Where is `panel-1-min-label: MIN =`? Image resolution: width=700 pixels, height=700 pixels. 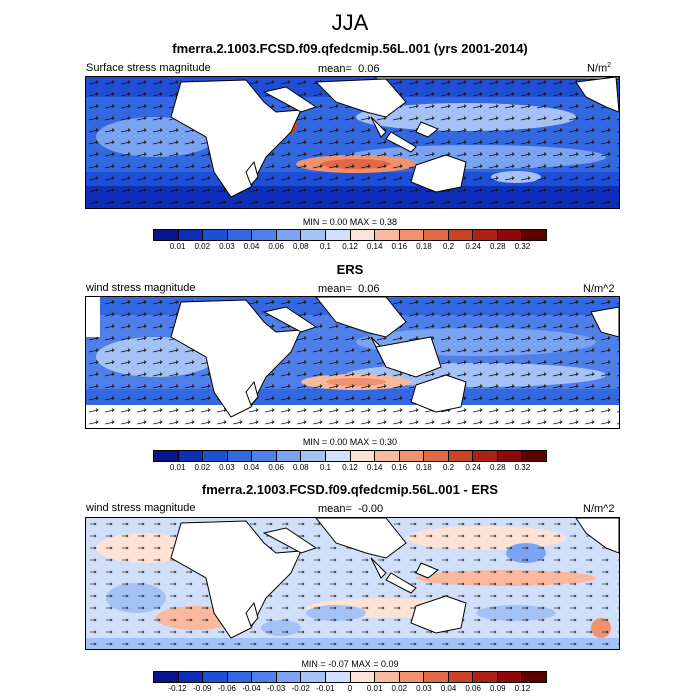 panel-1-min-label: MIN = is located at coordinates (315, 222).